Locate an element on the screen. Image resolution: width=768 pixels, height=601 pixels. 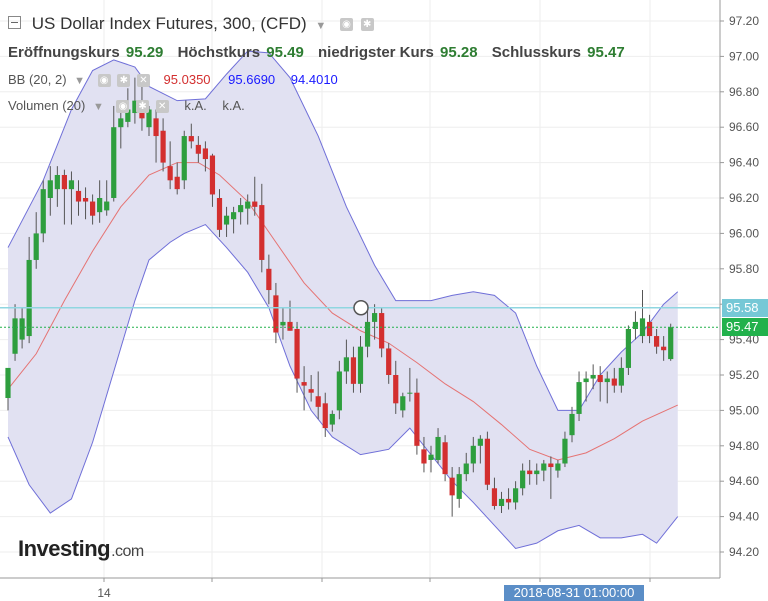
price-tick-label: 96.20 is located at coordinates (744, 198).